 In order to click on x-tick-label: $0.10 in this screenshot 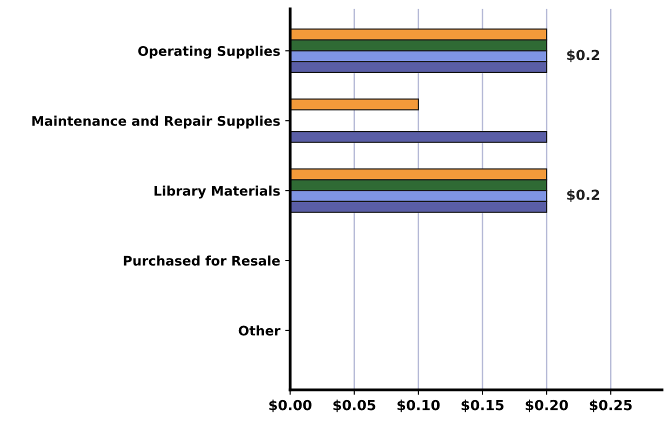, I will do `click(419, 406)`.